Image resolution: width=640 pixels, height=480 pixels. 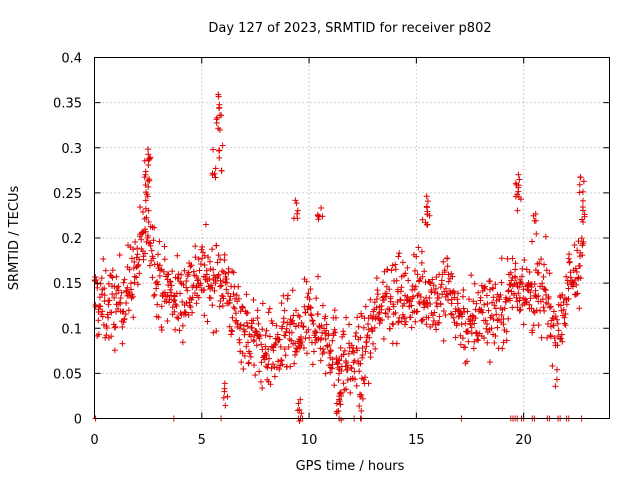 What do you see at coordinates (71, 329) in the screenshot?
I see `y-tick-label: 0.1` at bounding box center [71, 329].